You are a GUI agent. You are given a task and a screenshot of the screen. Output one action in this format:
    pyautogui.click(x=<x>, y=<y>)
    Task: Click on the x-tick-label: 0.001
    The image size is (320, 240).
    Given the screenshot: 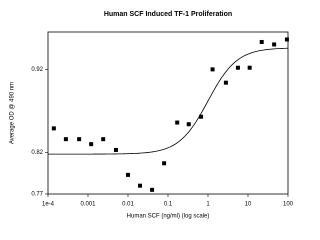 What is the action you would take?
    pyautogui.click(x=88, y=205)
    